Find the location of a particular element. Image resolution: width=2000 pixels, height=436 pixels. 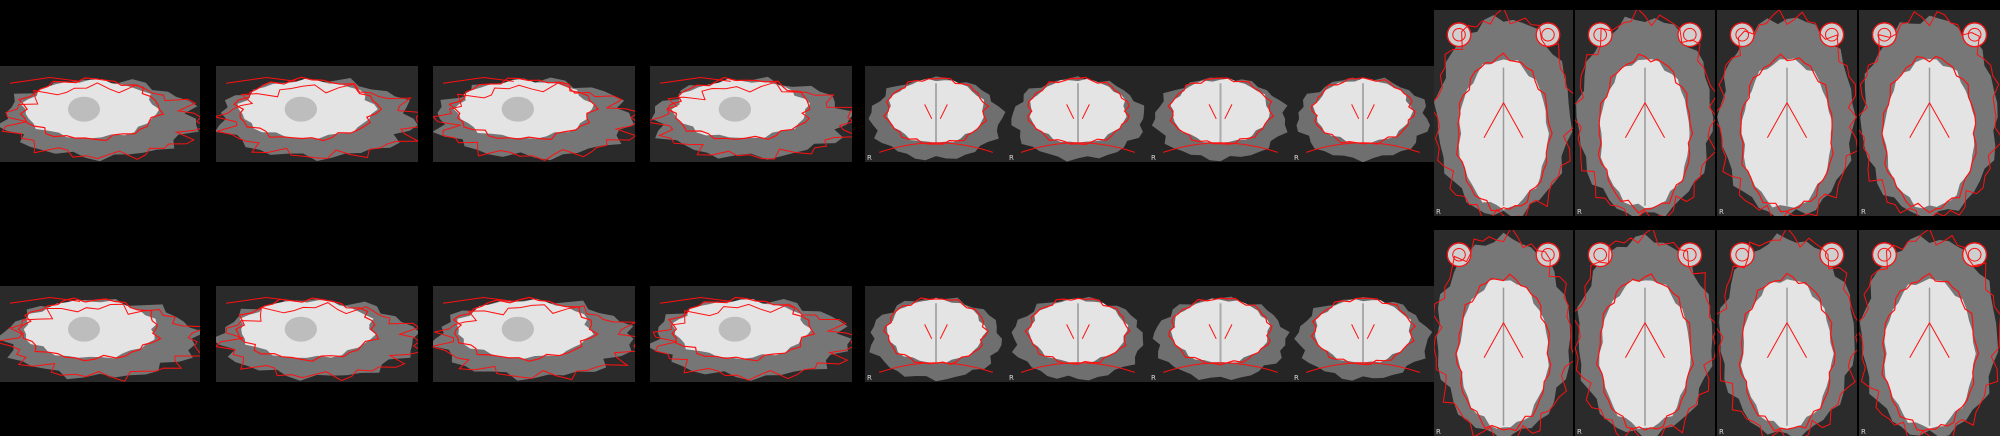

axial-slice-1-9: R is located at coordinates (1503, 113).